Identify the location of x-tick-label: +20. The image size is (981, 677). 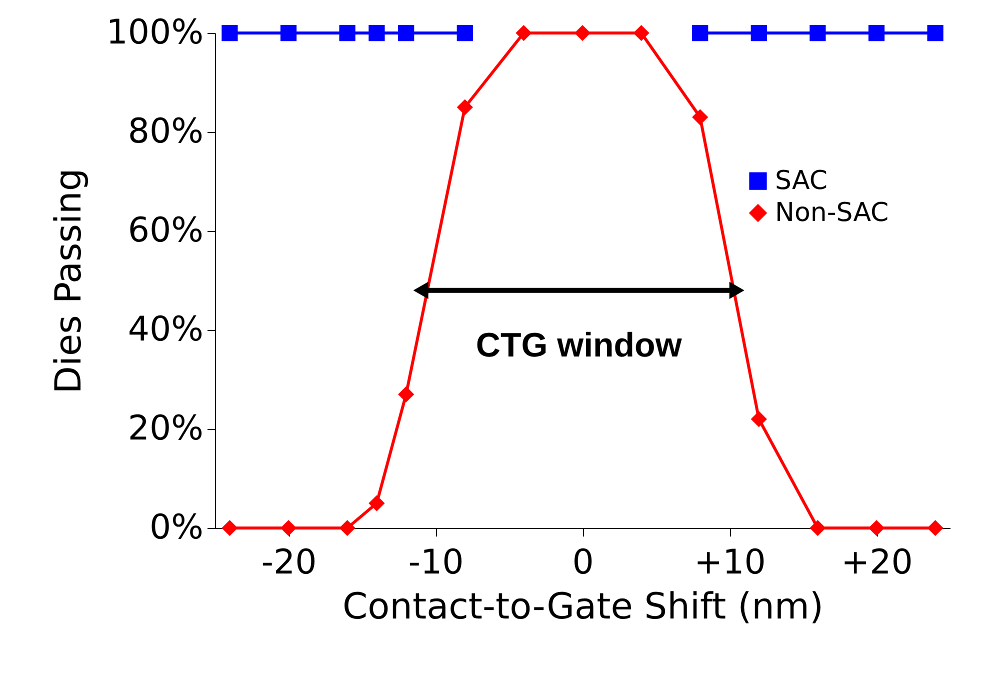
(877, 562).